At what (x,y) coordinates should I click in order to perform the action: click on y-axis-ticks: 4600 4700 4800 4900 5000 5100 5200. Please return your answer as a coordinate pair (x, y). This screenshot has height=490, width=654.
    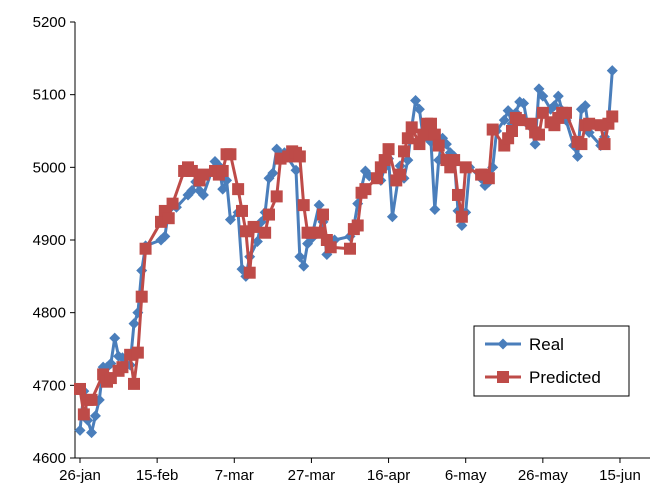
    Looking at the image, I should click on (54, 240).